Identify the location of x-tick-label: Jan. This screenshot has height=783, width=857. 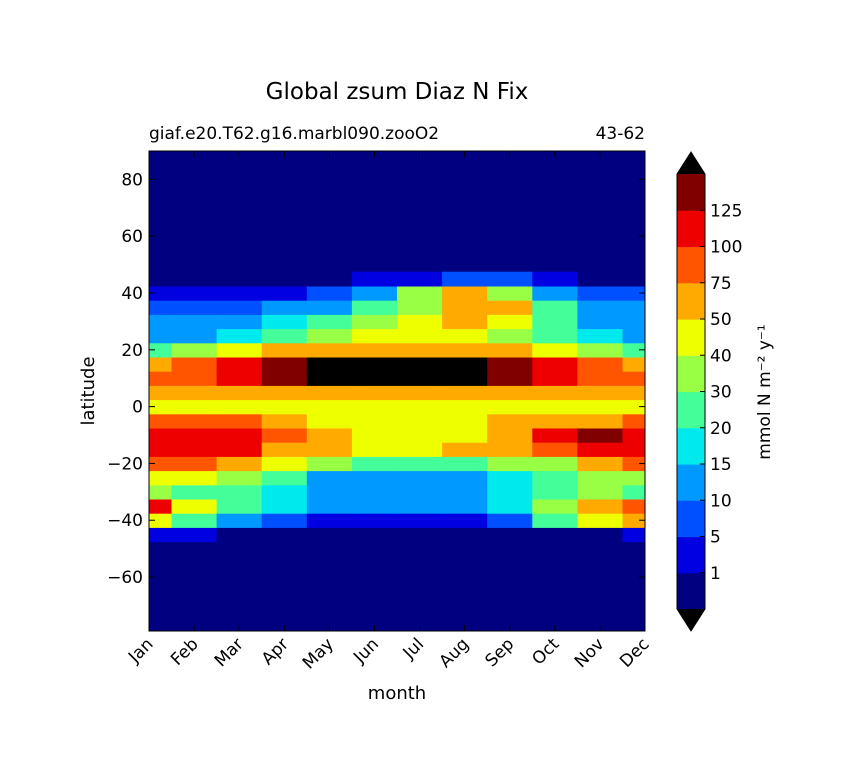
(140, 650).